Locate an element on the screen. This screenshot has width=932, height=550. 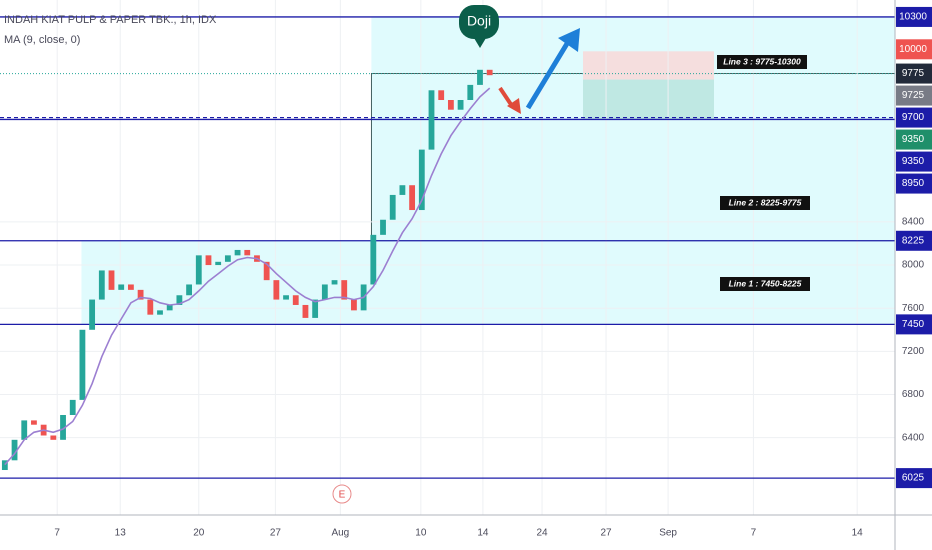
y-tick-label: 7200 is located at coordinates (913, 351).